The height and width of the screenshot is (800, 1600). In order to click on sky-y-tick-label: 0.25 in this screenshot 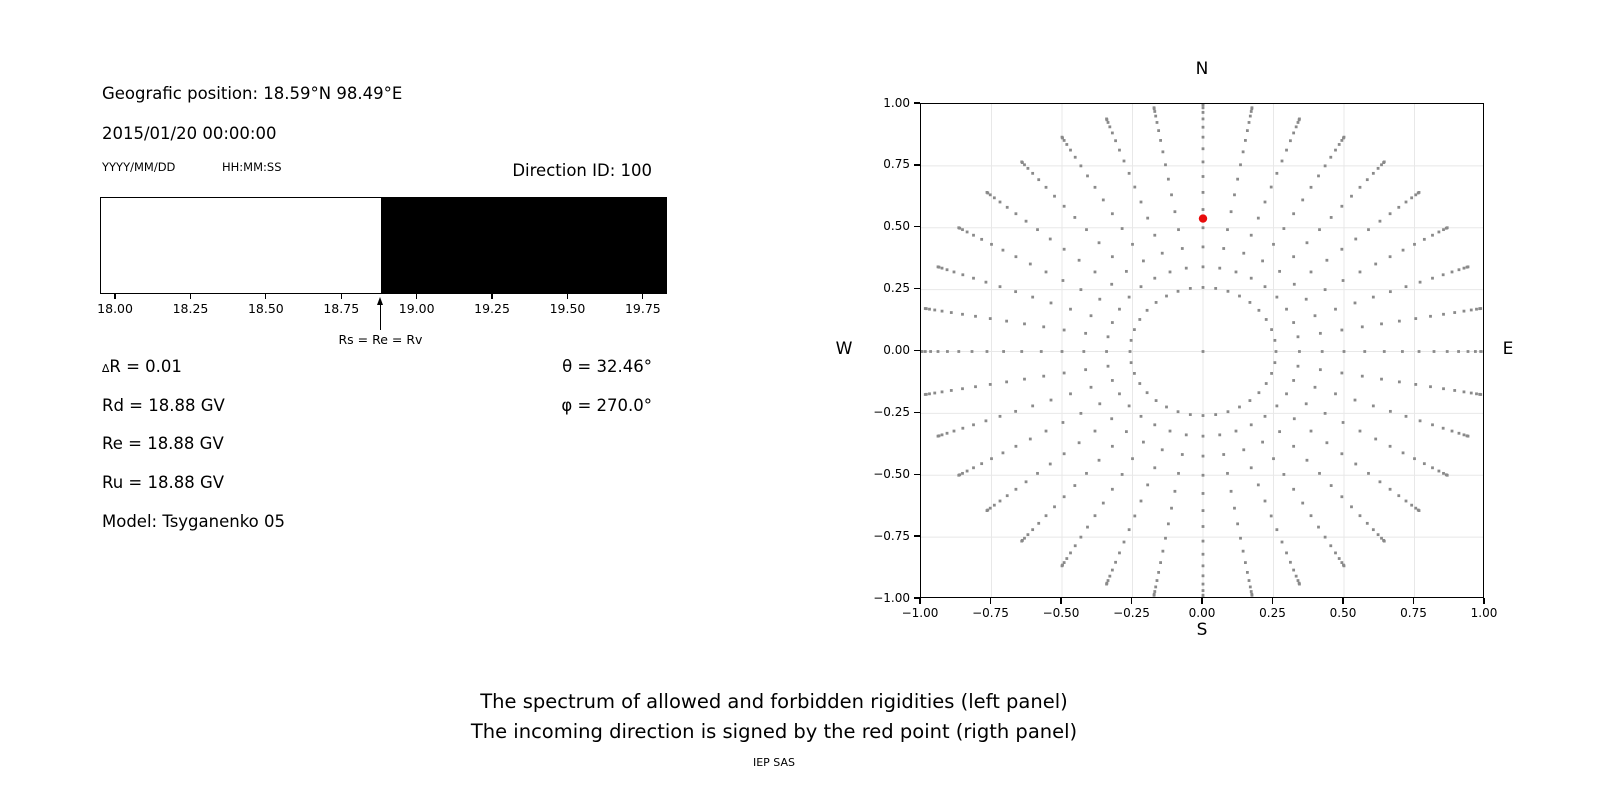, I will do `click(896, 288)`.